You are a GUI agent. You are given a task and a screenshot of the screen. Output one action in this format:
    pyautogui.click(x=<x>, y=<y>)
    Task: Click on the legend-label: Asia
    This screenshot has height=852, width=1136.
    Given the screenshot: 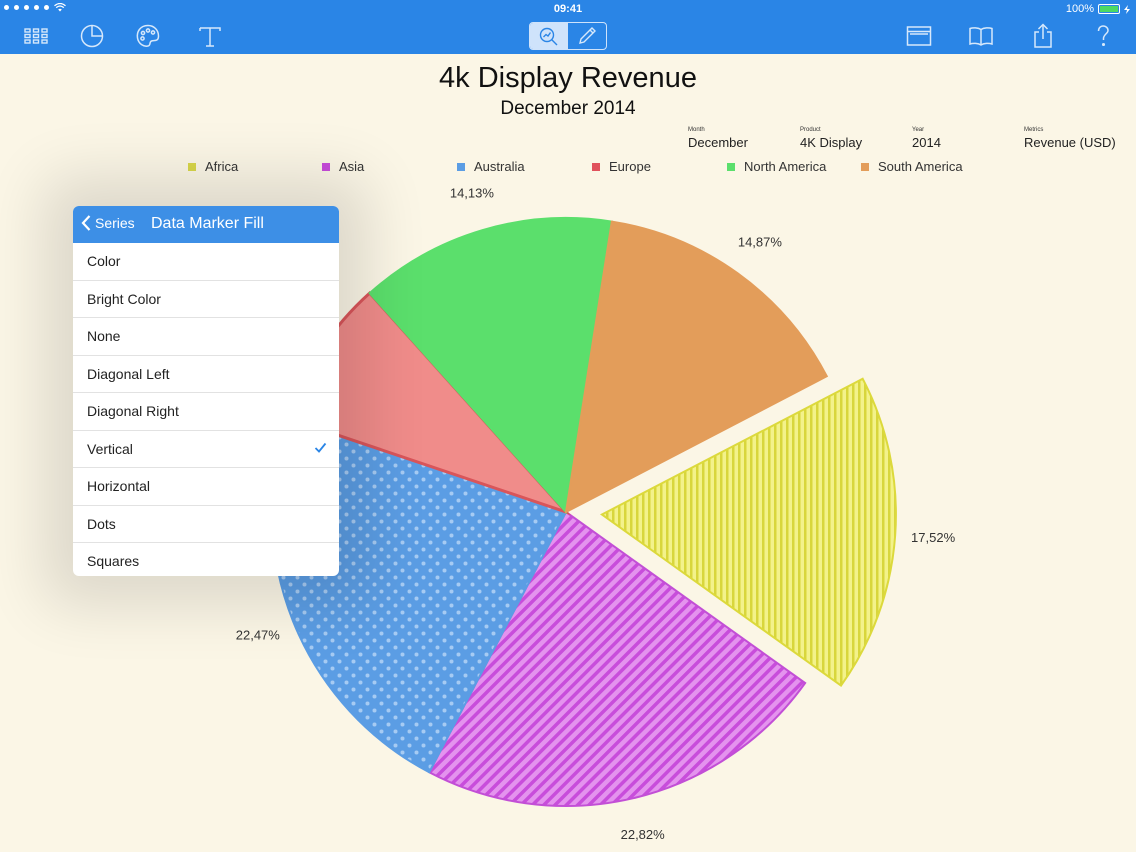 What is the action you would take?
    pyautogui.click(x=352, y=166)
    